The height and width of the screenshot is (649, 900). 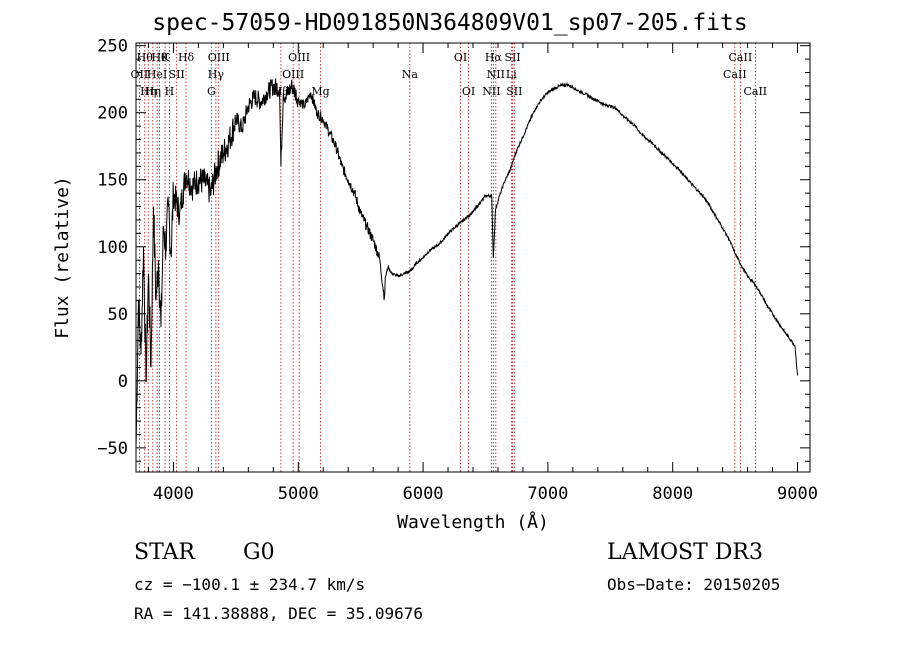 What do you see at coordinates (112, 47) in the screenshot?
I see `y-tick-label: 250` at bounding box center [112, 47].